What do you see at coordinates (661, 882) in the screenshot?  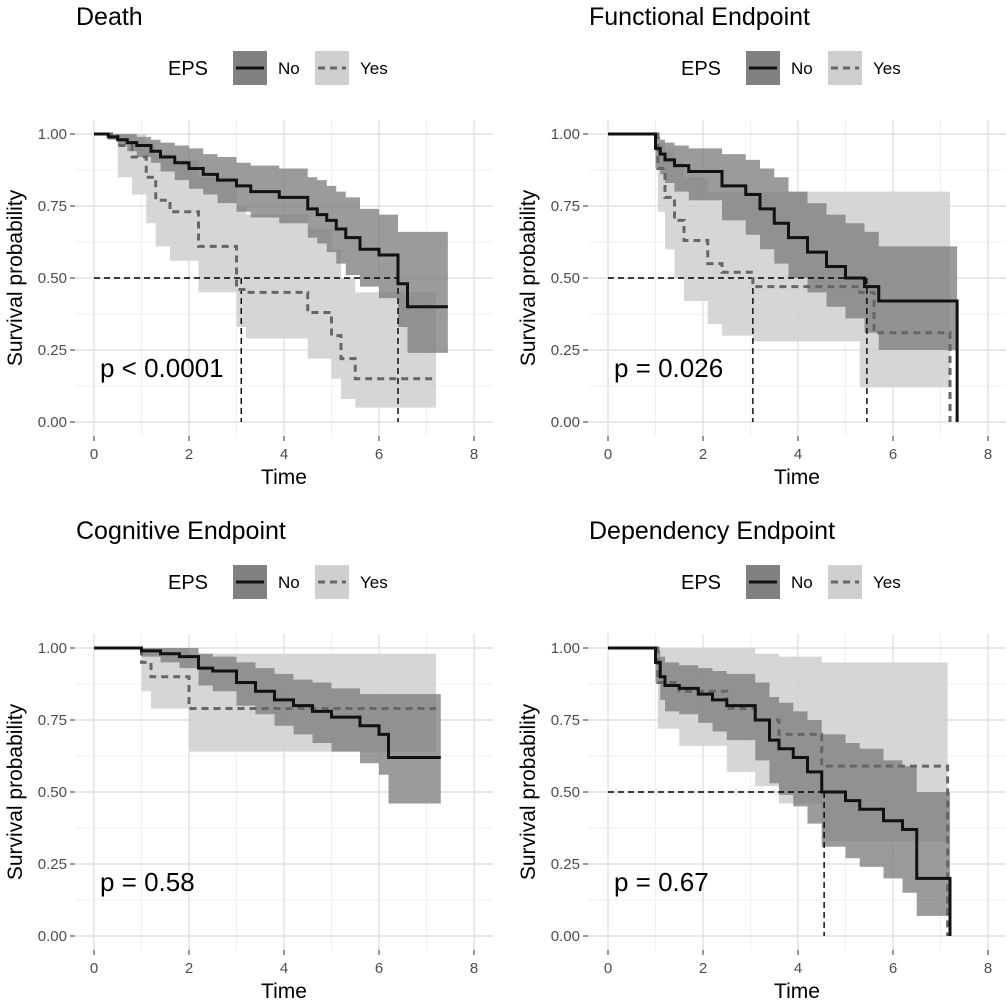 I see `p-value-label: p = 0.67` at bounding box center [661, 882].